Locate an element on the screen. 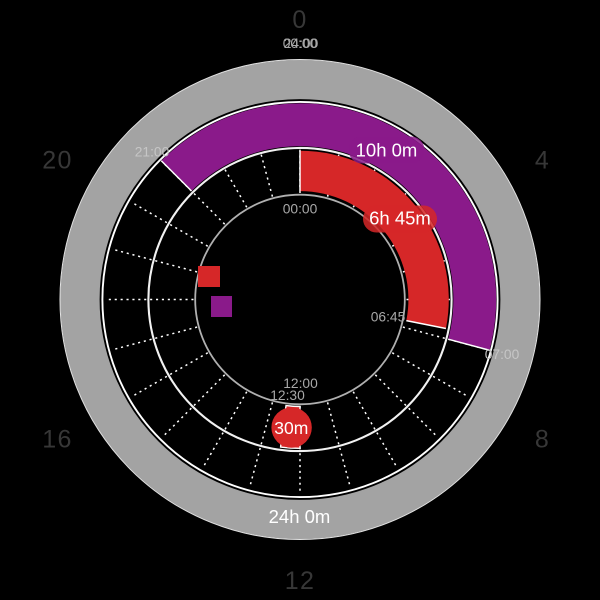 Image resolution: width=600 pixels, height=600 pixels. svg-text: 8 is located at coordinates (542, 440).